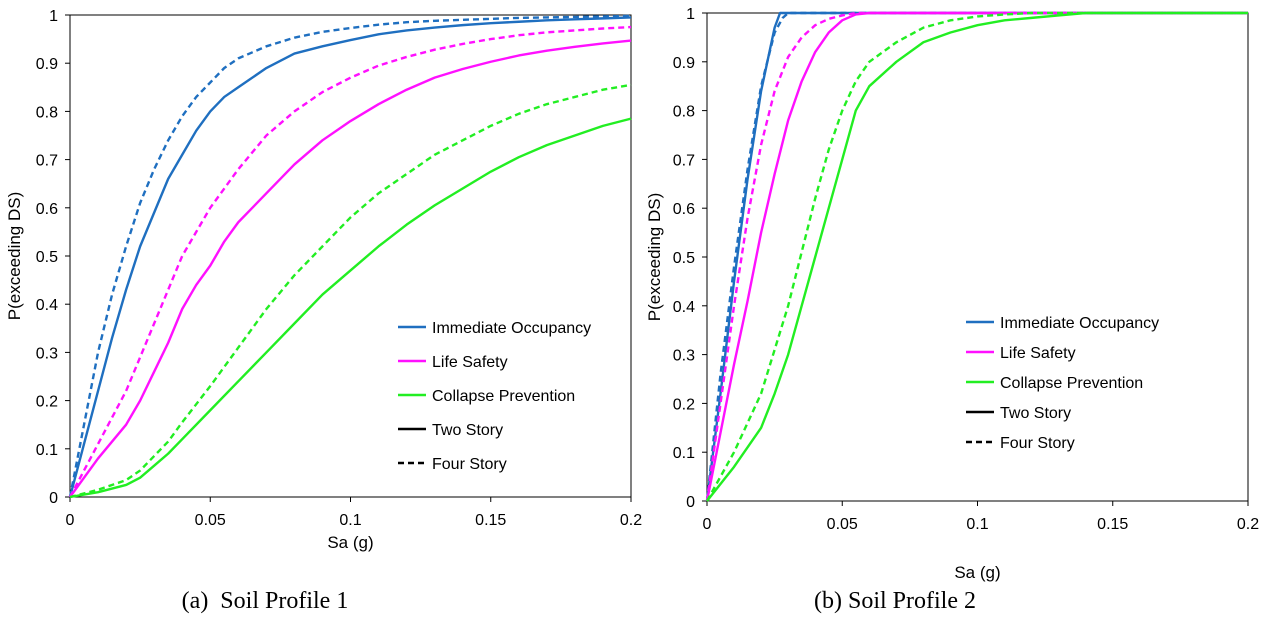 Image resolution: width=1274 pixels, height=635 pixels. I want to click on panel-caption: (a) Soil Profile 1, so click(265, 601).